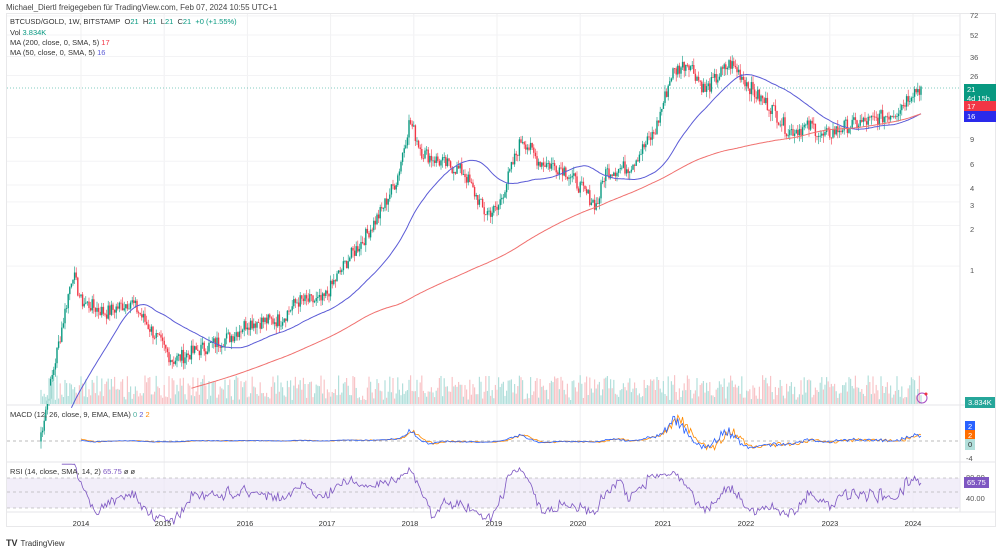 The image size is (1000, 551). What do you see at coordinates (980, 402) in the screenshot?
I see `volume-tag: 3.834K` at bounding box center [980, 402].